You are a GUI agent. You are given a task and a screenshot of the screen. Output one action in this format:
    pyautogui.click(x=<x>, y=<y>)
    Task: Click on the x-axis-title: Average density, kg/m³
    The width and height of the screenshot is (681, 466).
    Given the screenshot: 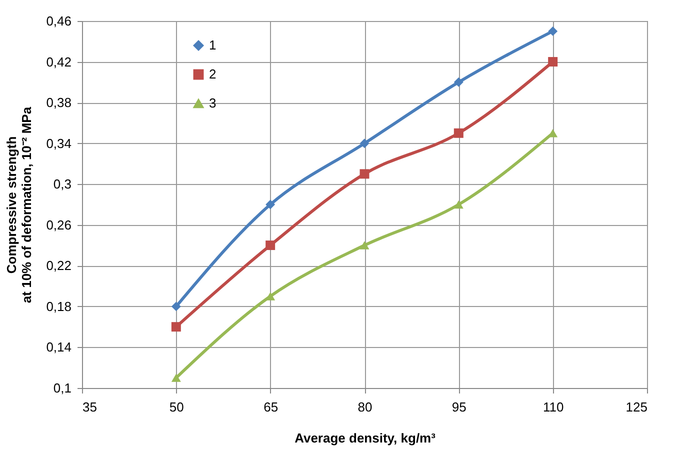 What is the action you would take?
    pyautogui.click(x=365, y=438)
    